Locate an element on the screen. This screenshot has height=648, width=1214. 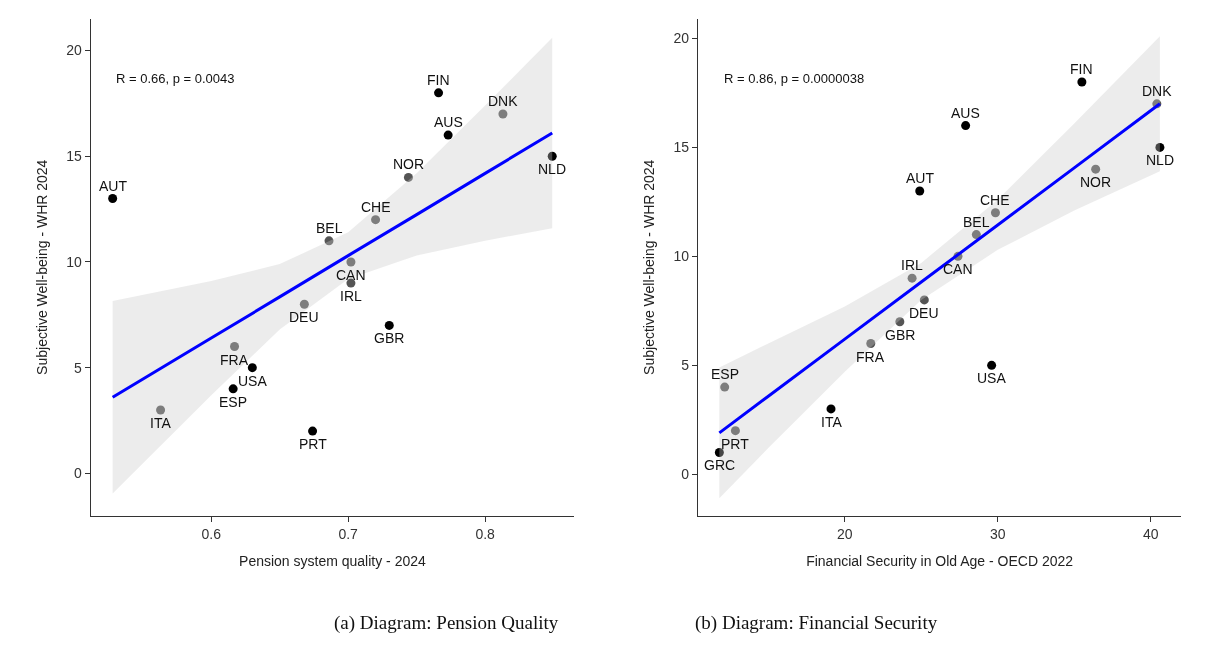
x-axis-title: Financial Security in Old Age - OECD 2022 is located at coordinates (940, 560).